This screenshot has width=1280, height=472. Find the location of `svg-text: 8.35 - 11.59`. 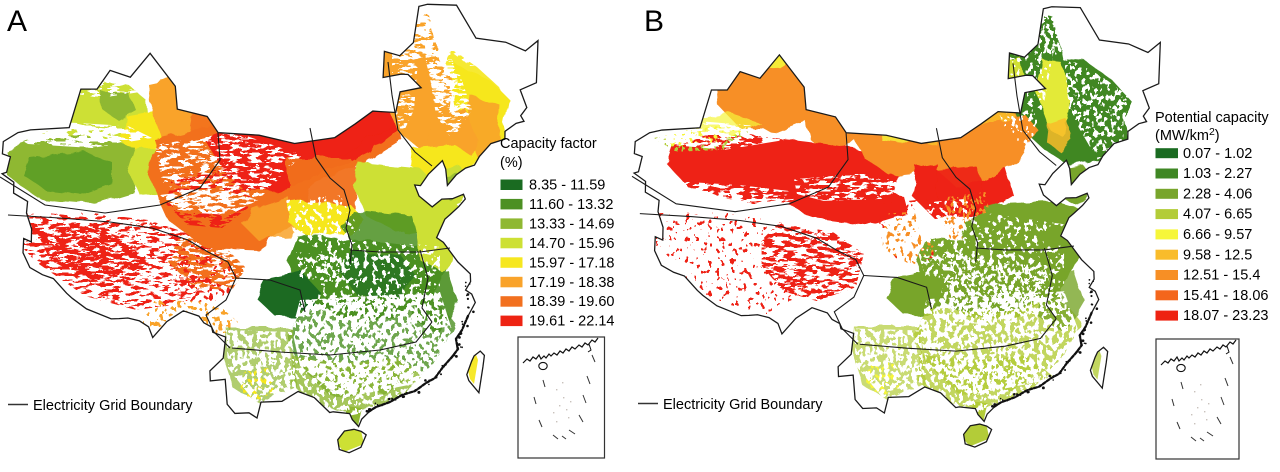

svg-text: 8.35 - 11.59 is located at coordinates (567, 186).